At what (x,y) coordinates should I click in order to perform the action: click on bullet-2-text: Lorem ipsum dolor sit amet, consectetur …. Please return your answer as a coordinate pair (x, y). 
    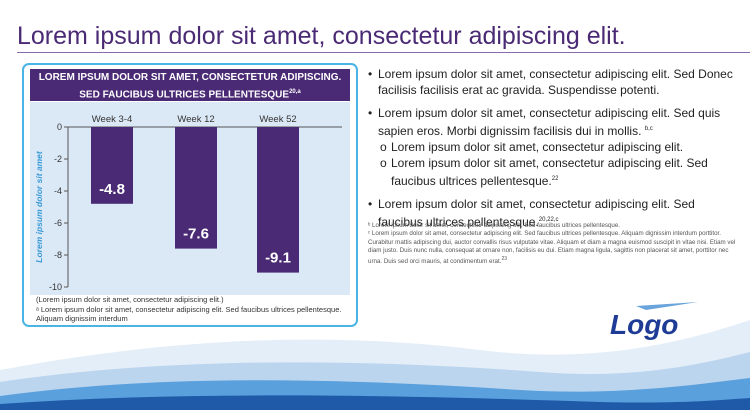
    Looking at the image, I should click on (549, 122).